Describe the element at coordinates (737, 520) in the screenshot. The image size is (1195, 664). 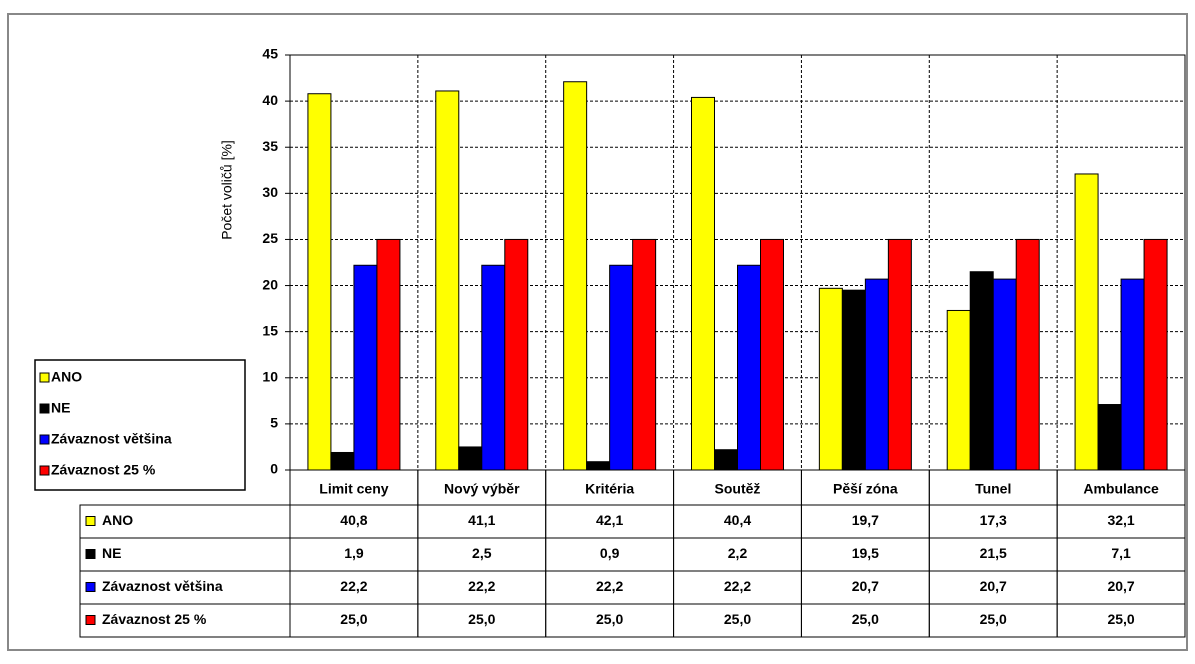
I see `table-value: 40,4` at that location.